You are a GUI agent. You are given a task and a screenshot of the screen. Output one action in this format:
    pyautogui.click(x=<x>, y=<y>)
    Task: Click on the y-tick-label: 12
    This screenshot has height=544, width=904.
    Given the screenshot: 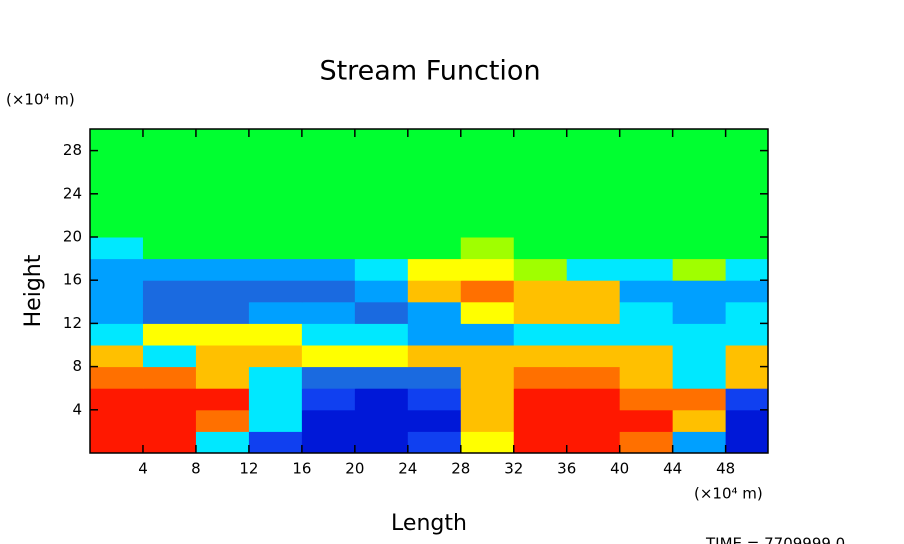 What is the action you would take?
    pyautogui.click(x=72, y=323)
    